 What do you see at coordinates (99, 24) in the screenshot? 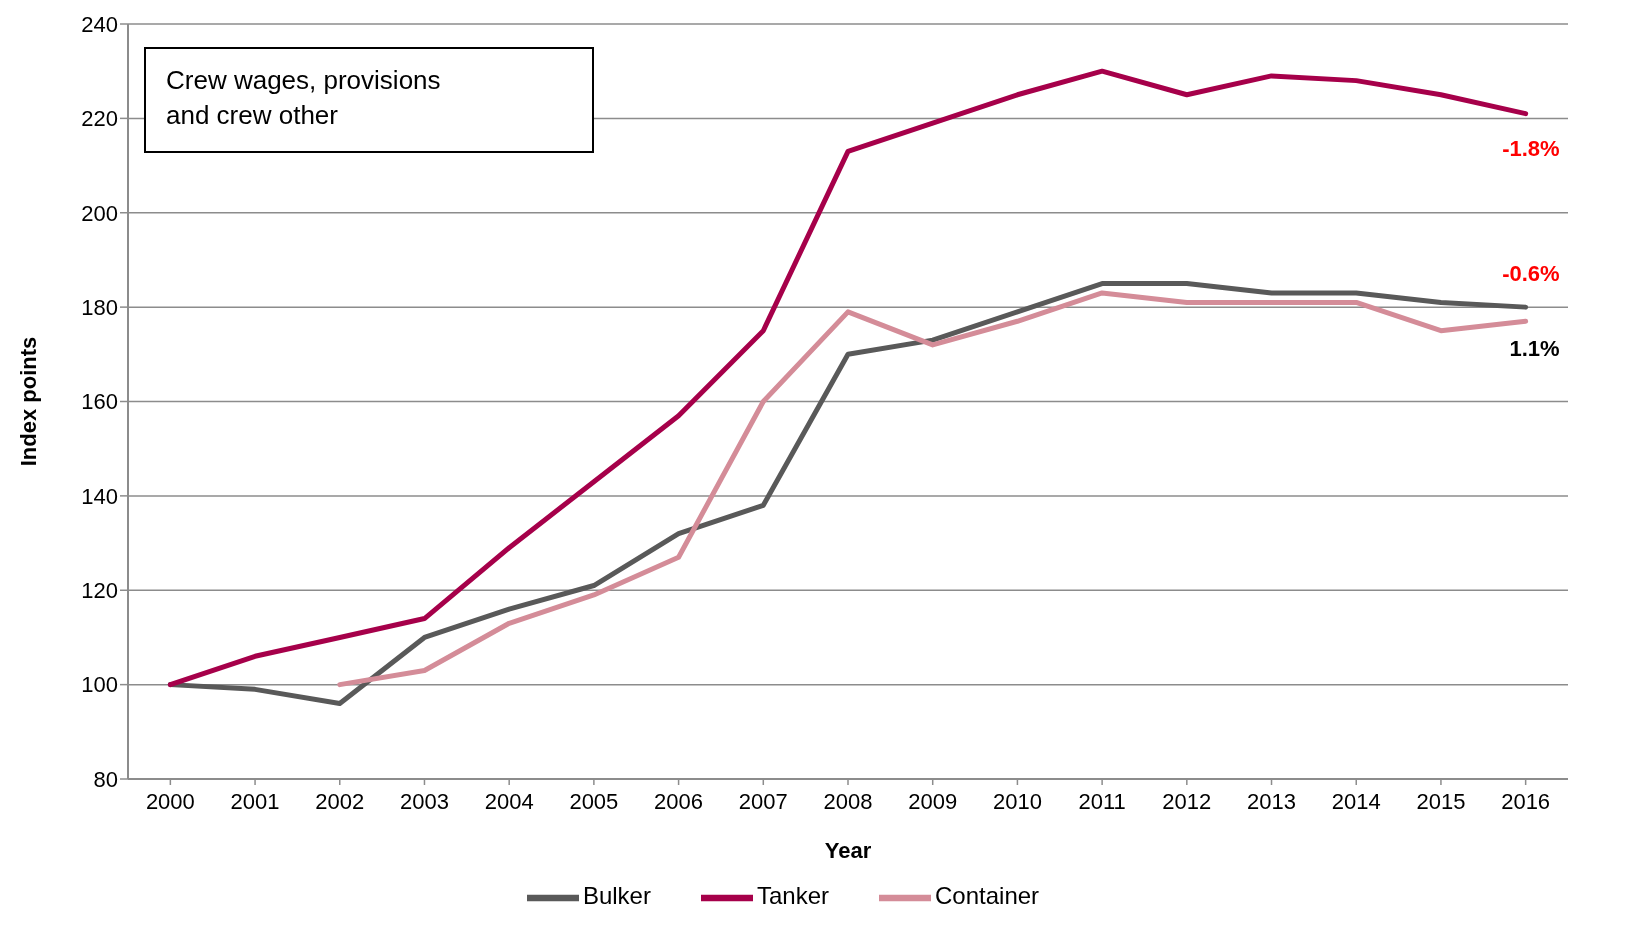
I see `y-tick-label: 240` at bounding box center [99, 24].